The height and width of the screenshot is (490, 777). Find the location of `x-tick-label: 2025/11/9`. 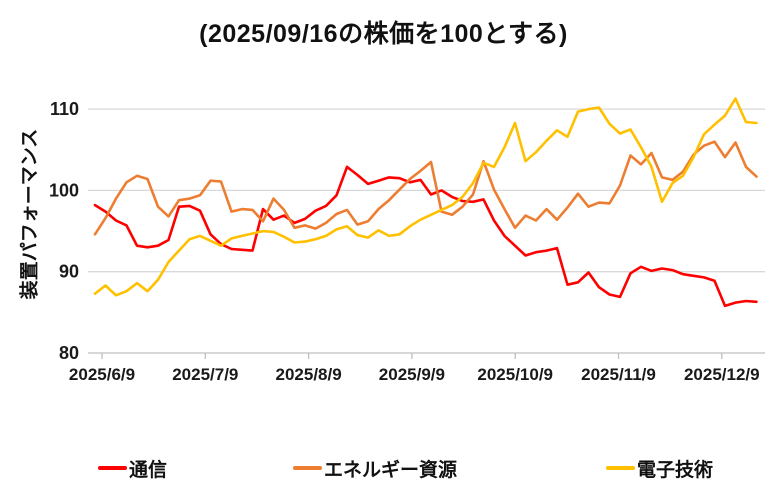

x-tick-label: 2025/11/9 is located at coordinates (618, 374).